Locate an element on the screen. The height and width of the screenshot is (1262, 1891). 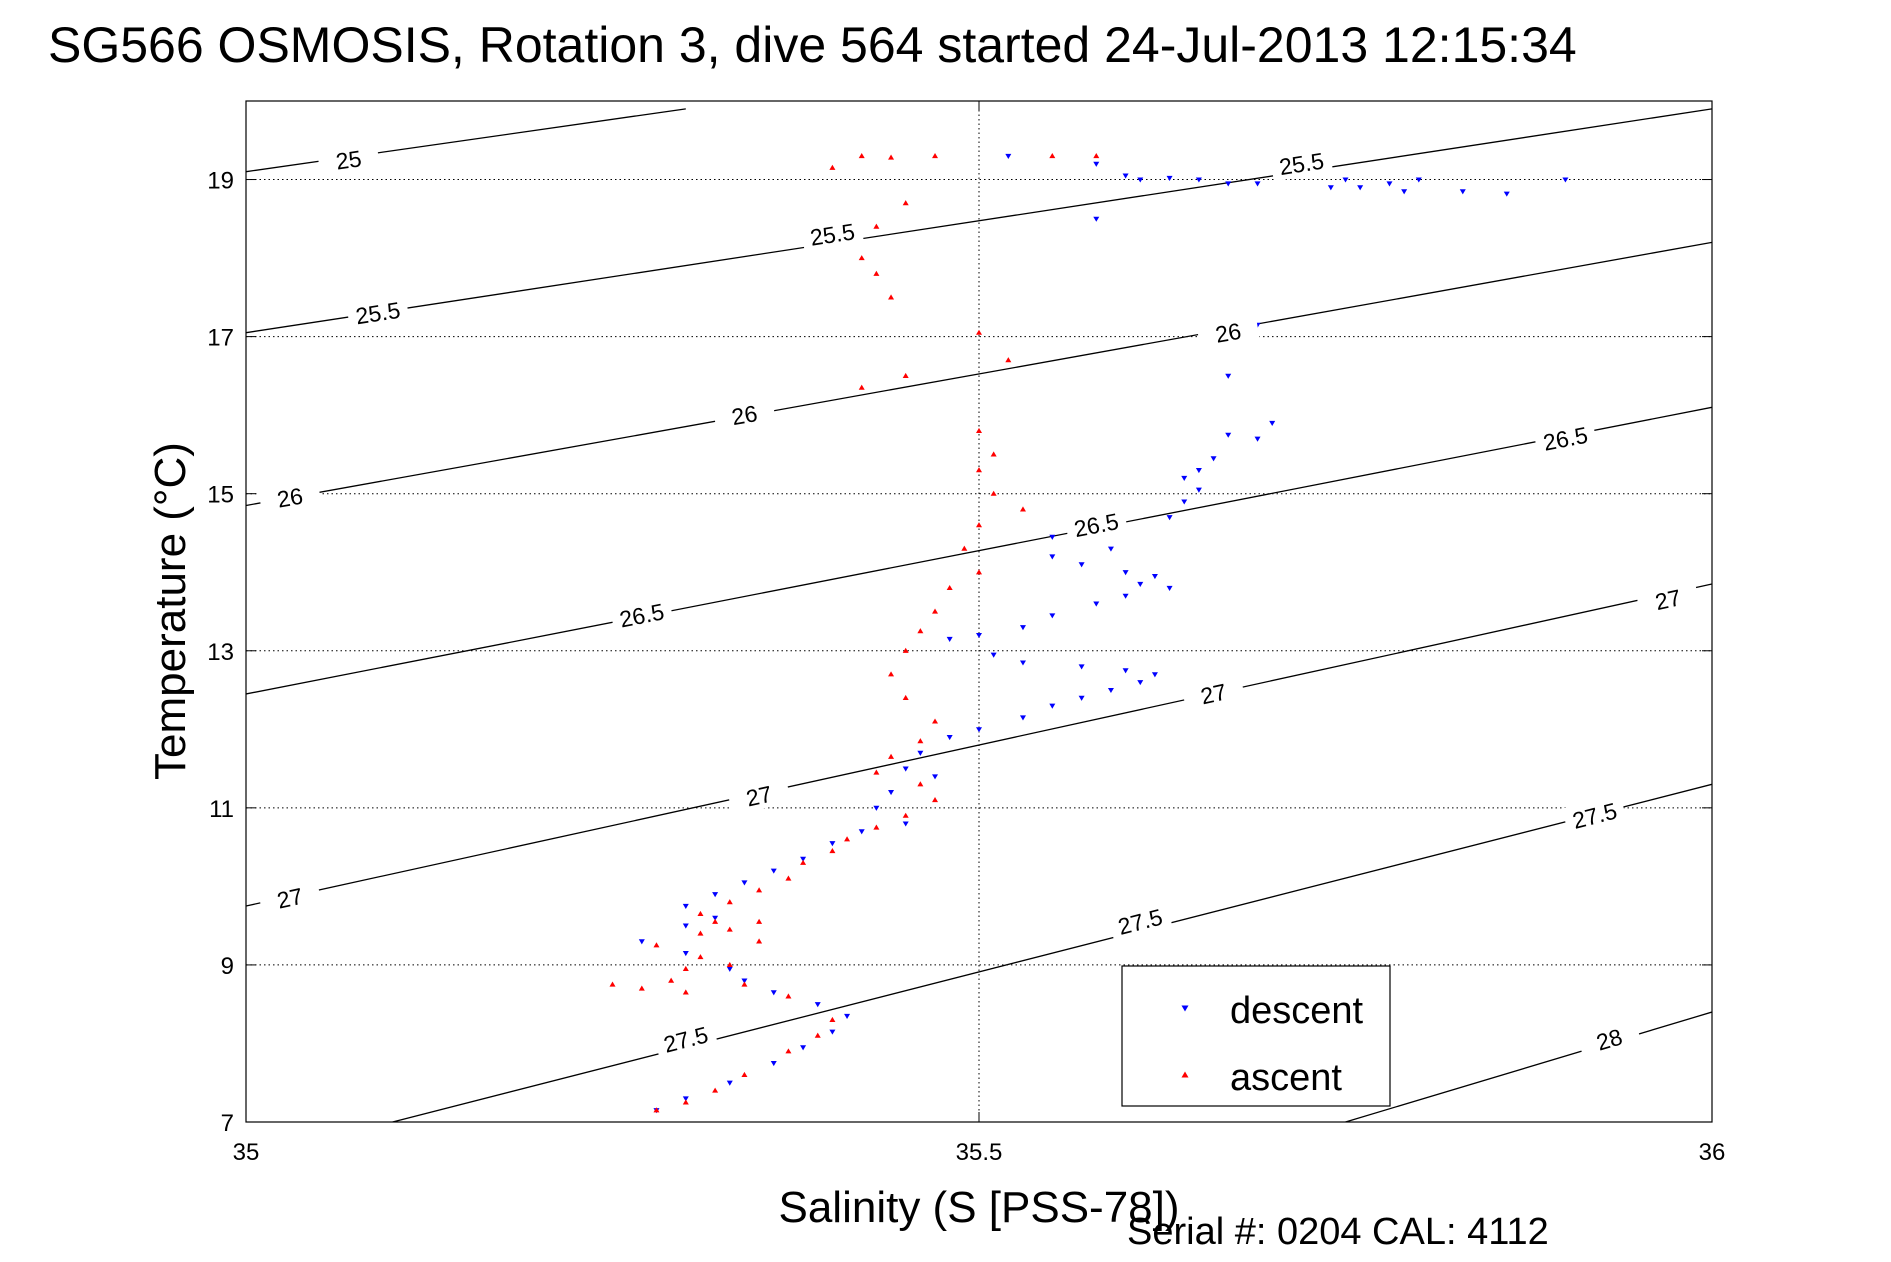
legend-descent-label: descent is located at coordinates (1297, 1011).